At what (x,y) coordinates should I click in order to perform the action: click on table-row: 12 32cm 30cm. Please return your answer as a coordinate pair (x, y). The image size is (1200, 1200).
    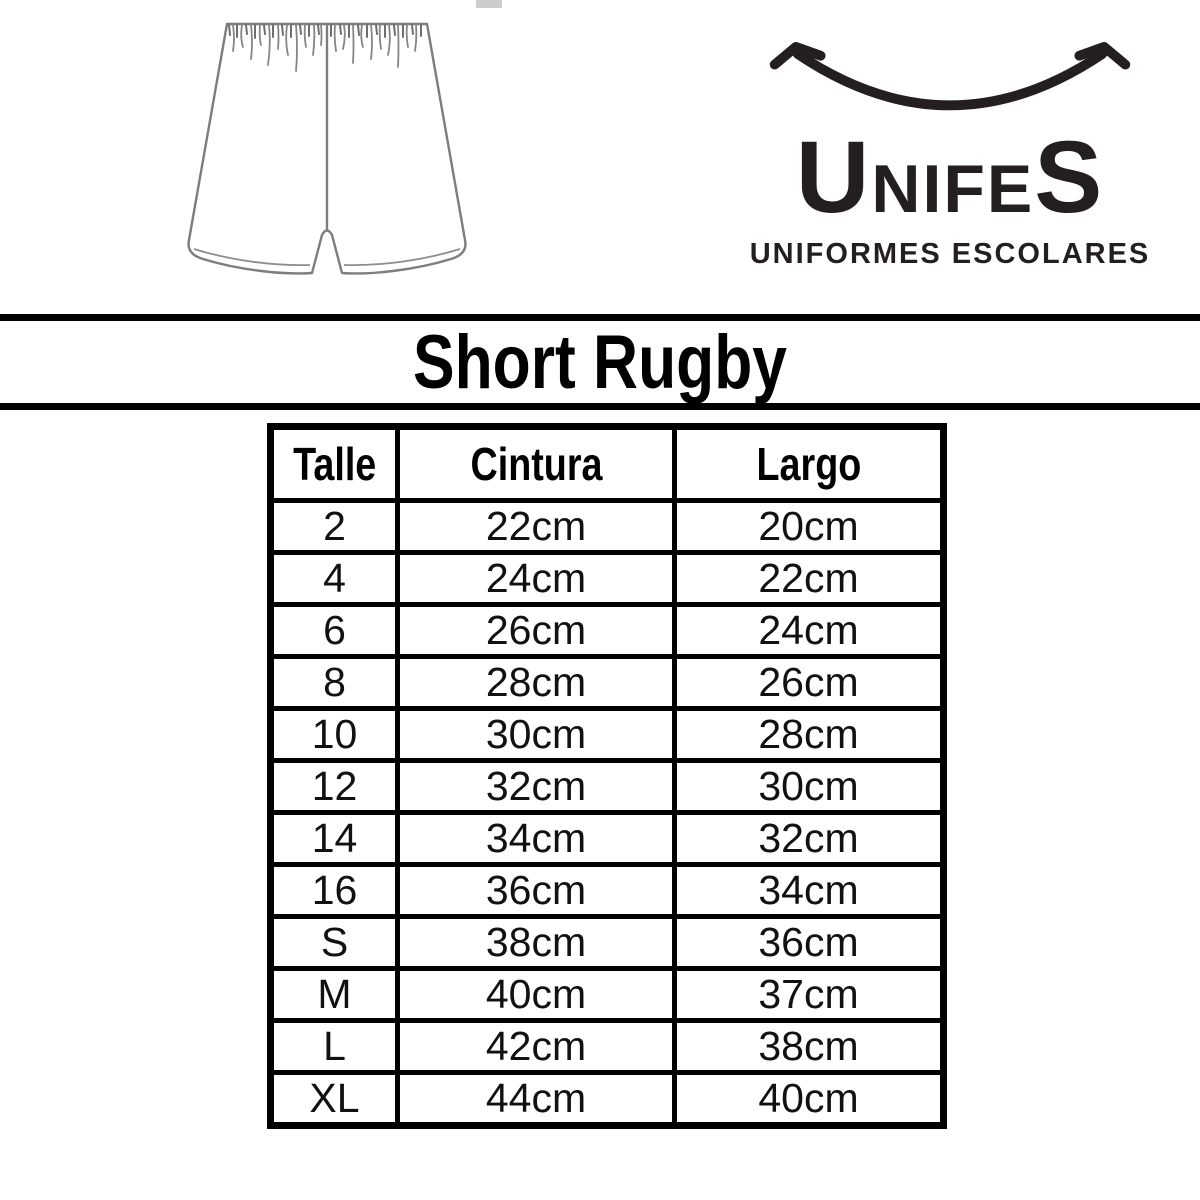
    Looking at the image, I should click on (607, 786).